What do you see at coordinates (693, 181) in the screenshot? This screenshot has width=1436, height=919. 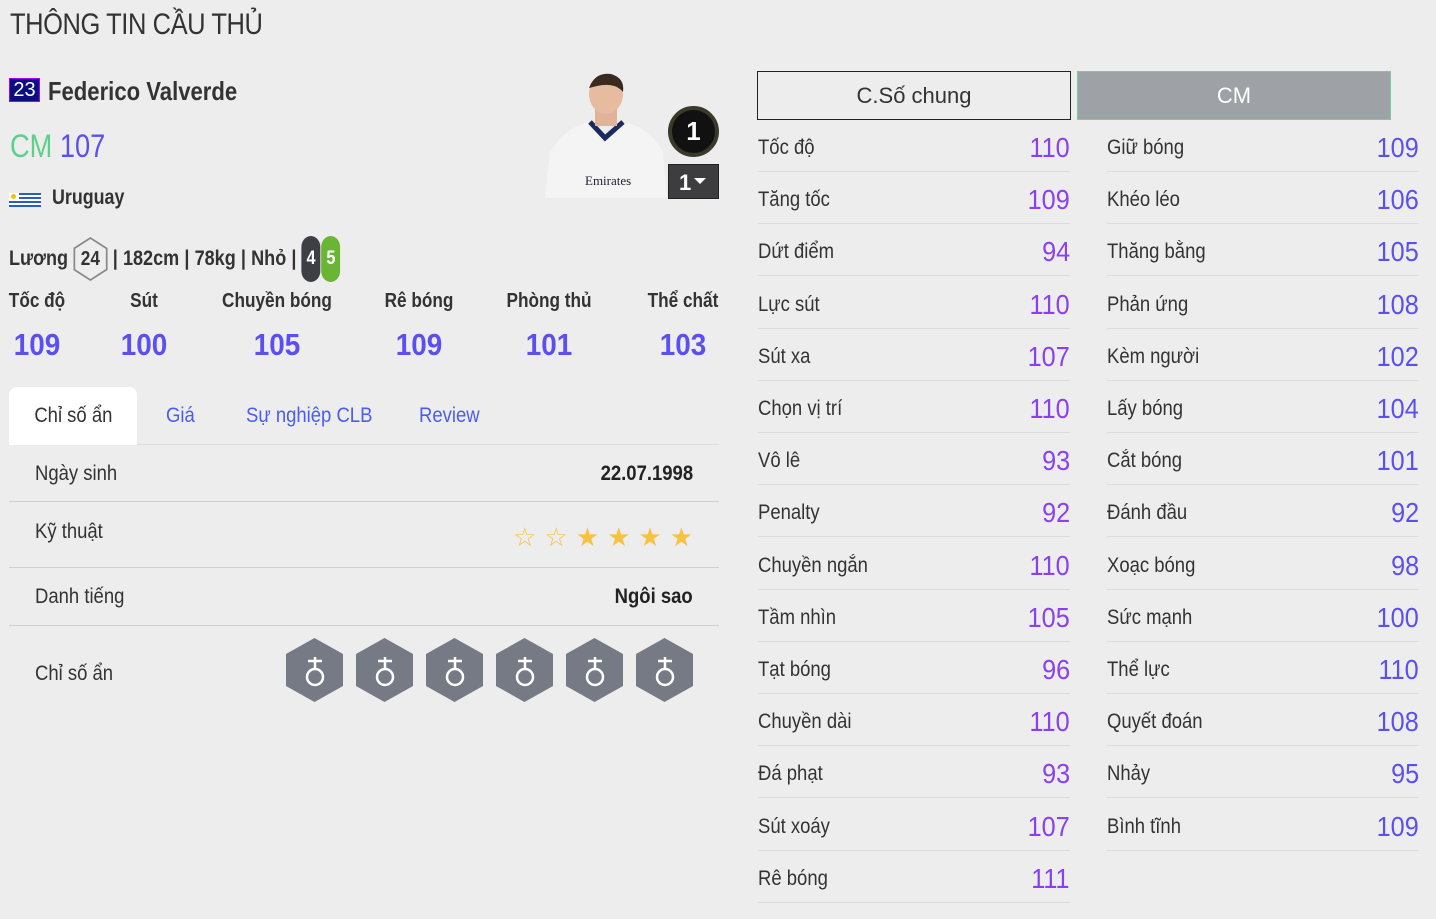 I see `upgrade-level-dropdown: 1` at bounding box center [693, 181].